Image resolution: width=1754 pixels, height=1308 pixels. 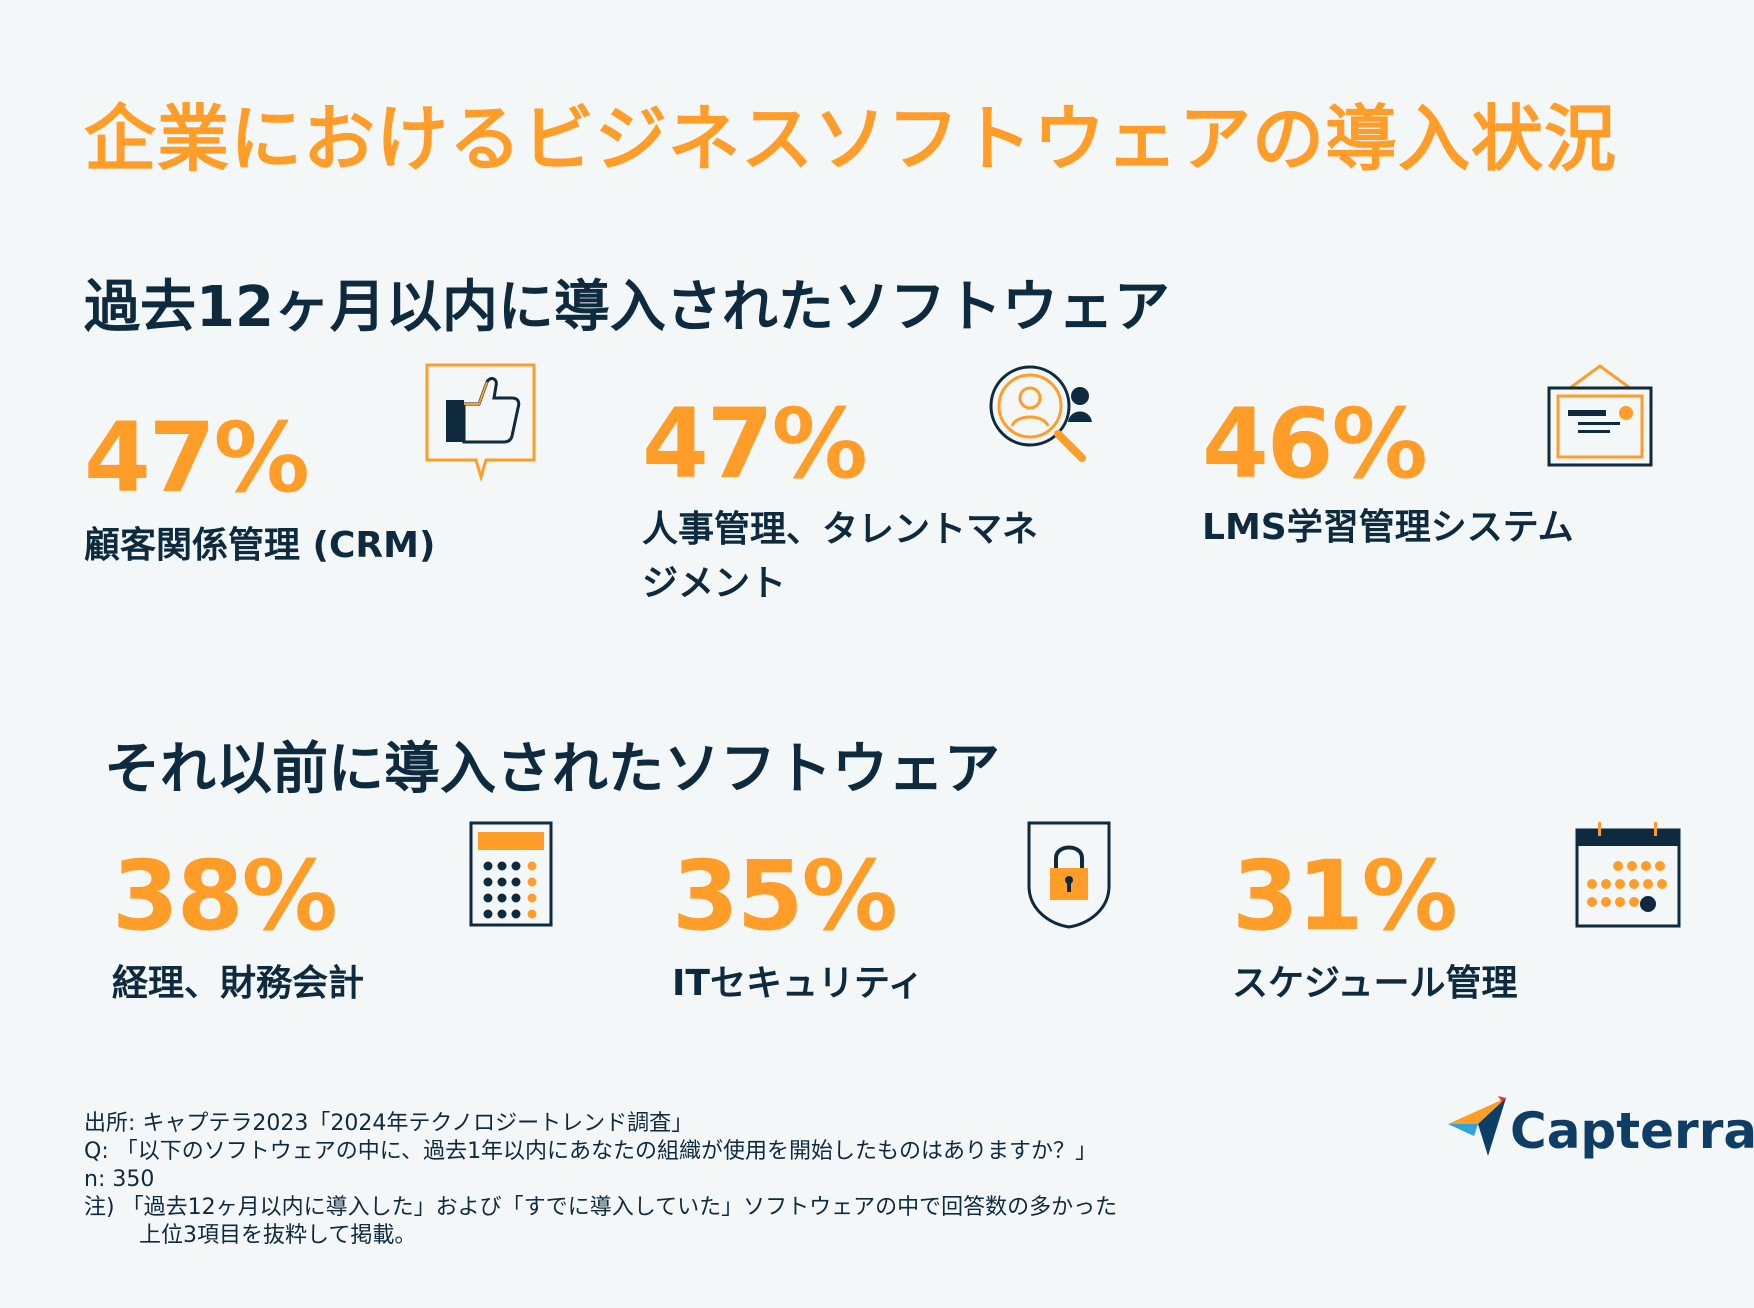 What do you see at coordinates (1628, 875) in the screenshot?
I see `calendar-icon` at bounding box center [1628, 875].